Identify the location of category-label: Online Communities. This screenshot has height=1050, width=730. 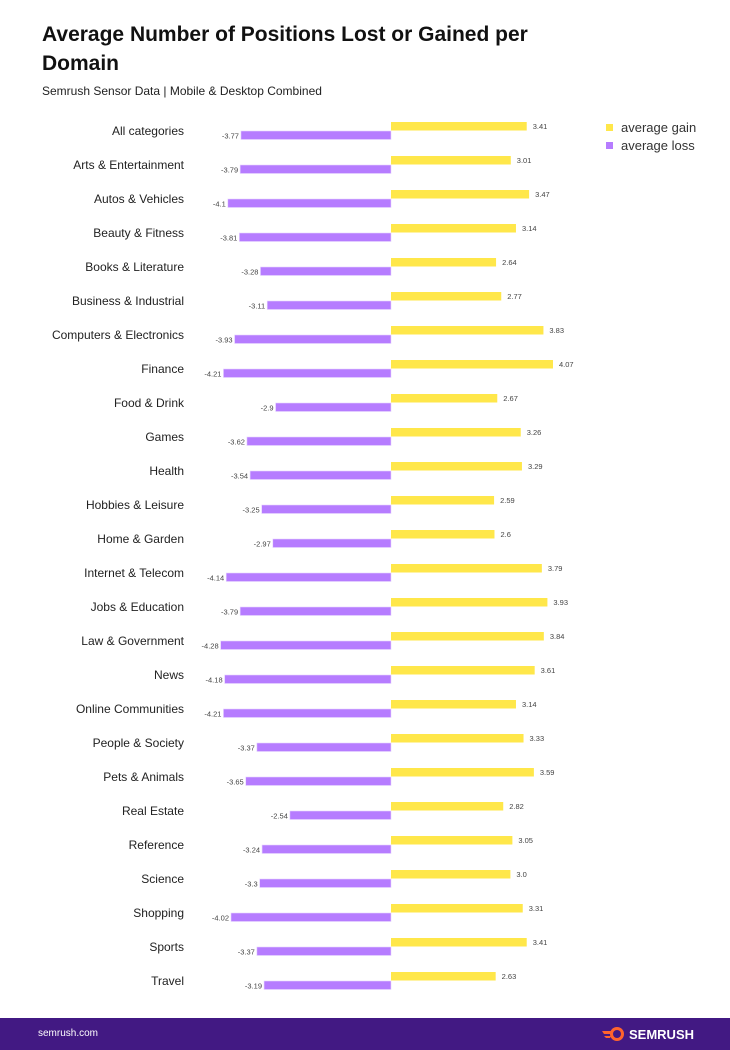
(130, 709).